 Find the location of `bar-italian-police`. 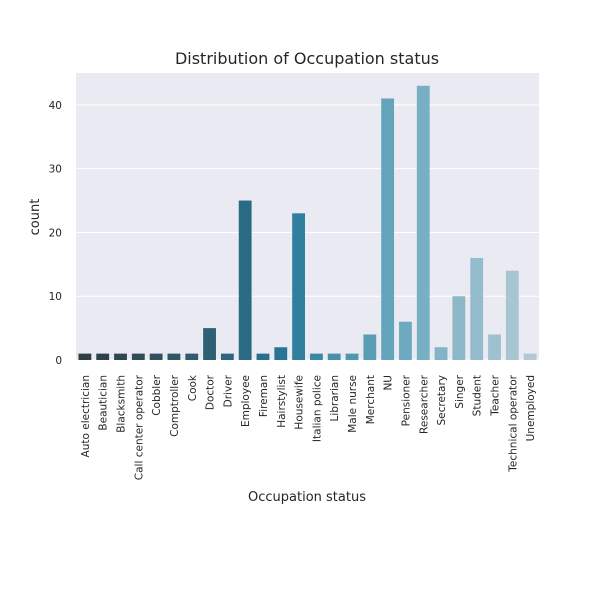

bar-italian-police is located at coordinates (316, 356).